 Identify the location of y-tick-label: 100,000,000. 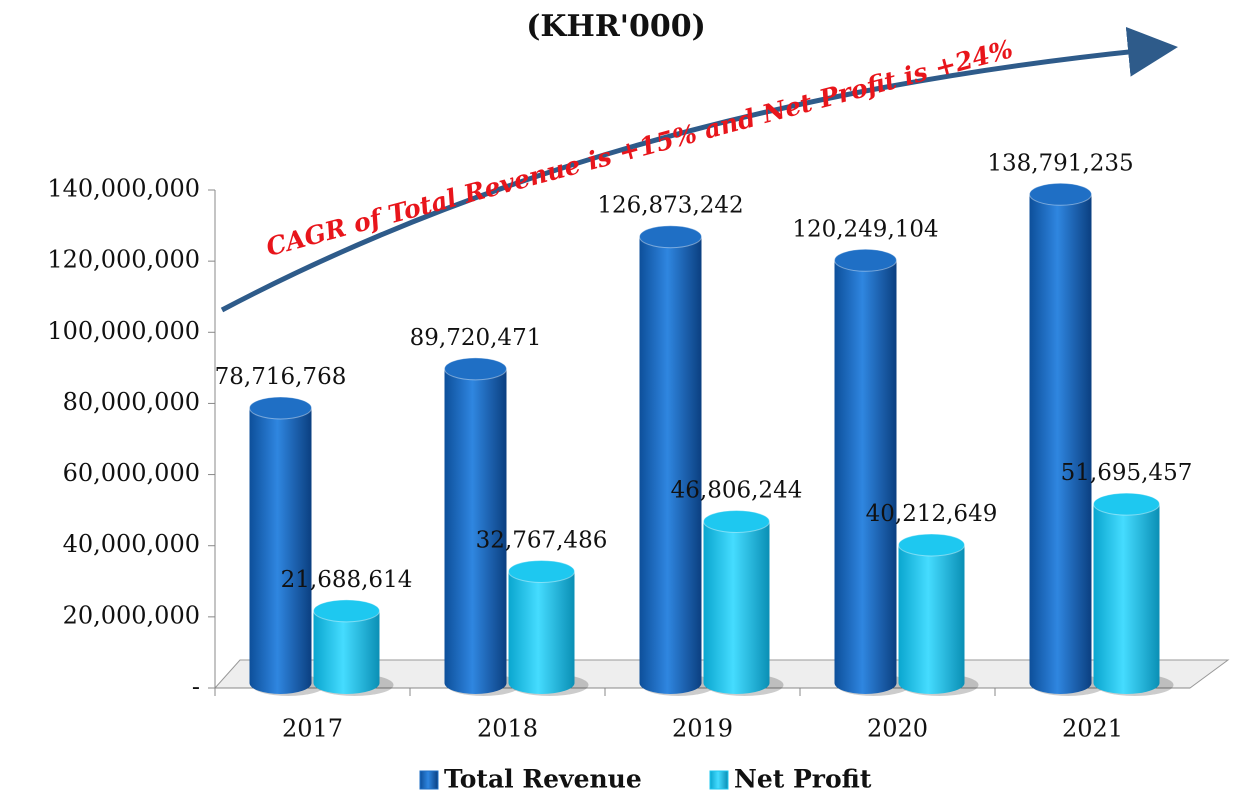
(123, 331).